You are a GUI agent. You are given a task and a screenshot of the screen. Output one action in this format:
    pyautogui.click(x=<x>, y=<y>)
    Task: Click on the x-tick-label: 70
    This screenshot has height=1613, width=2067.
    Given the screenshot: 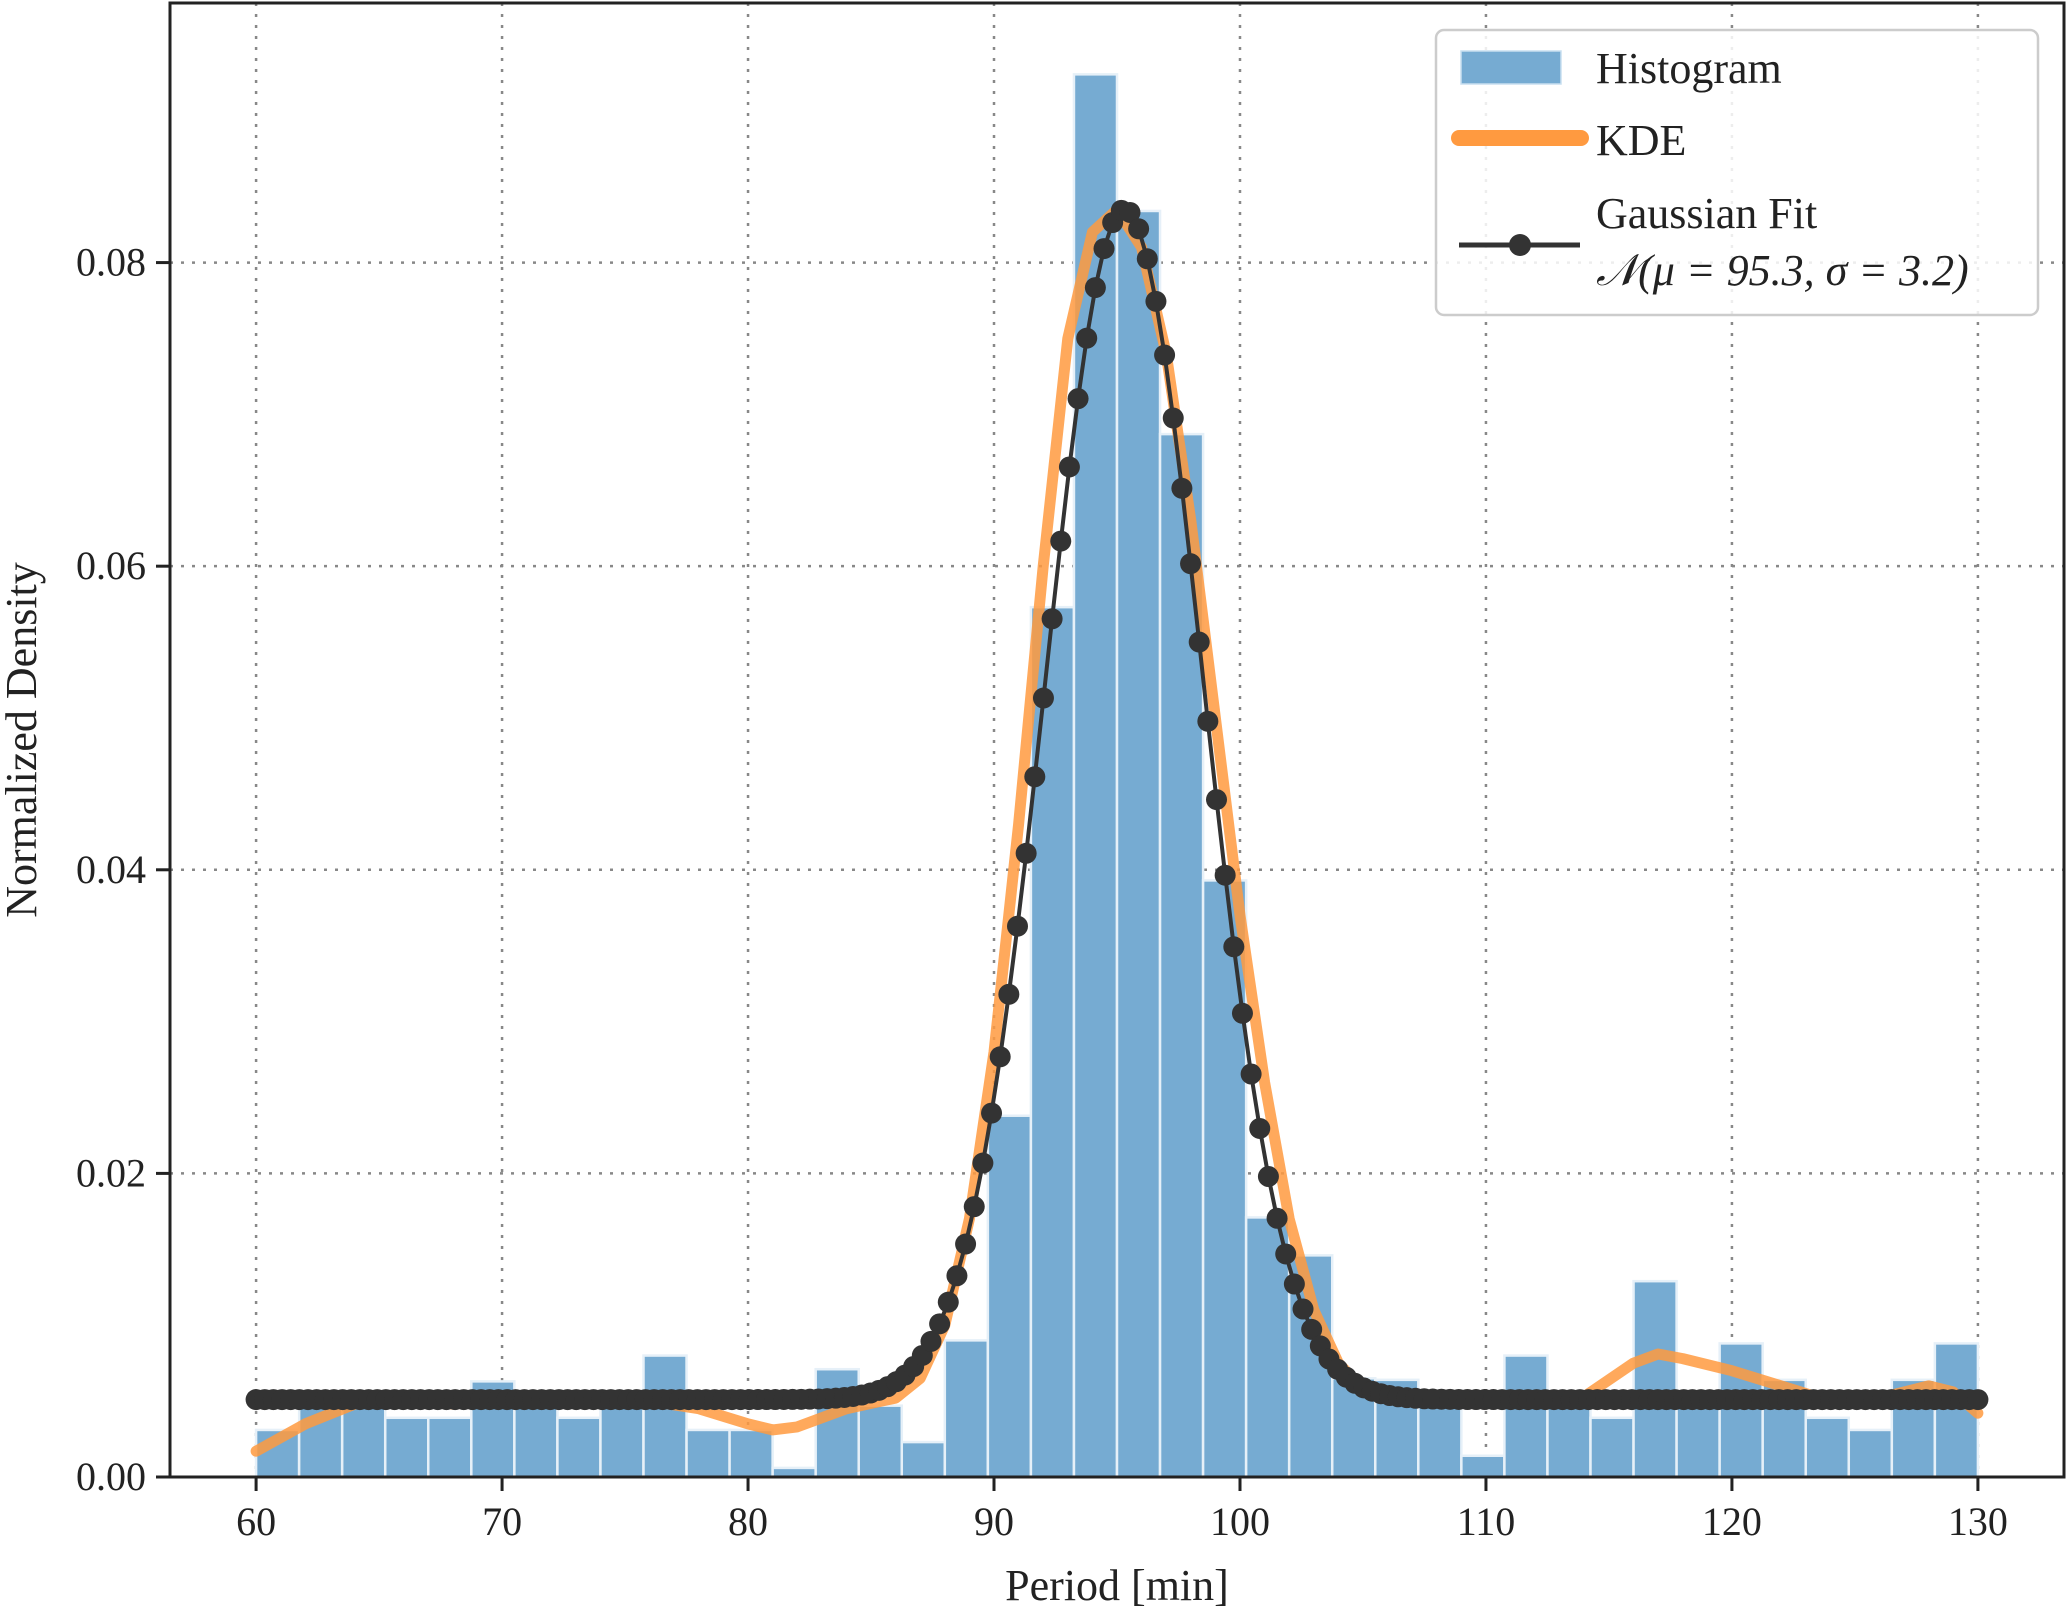 What is the action you would take?
    pyautogui.click(x=502, y=1521)
    